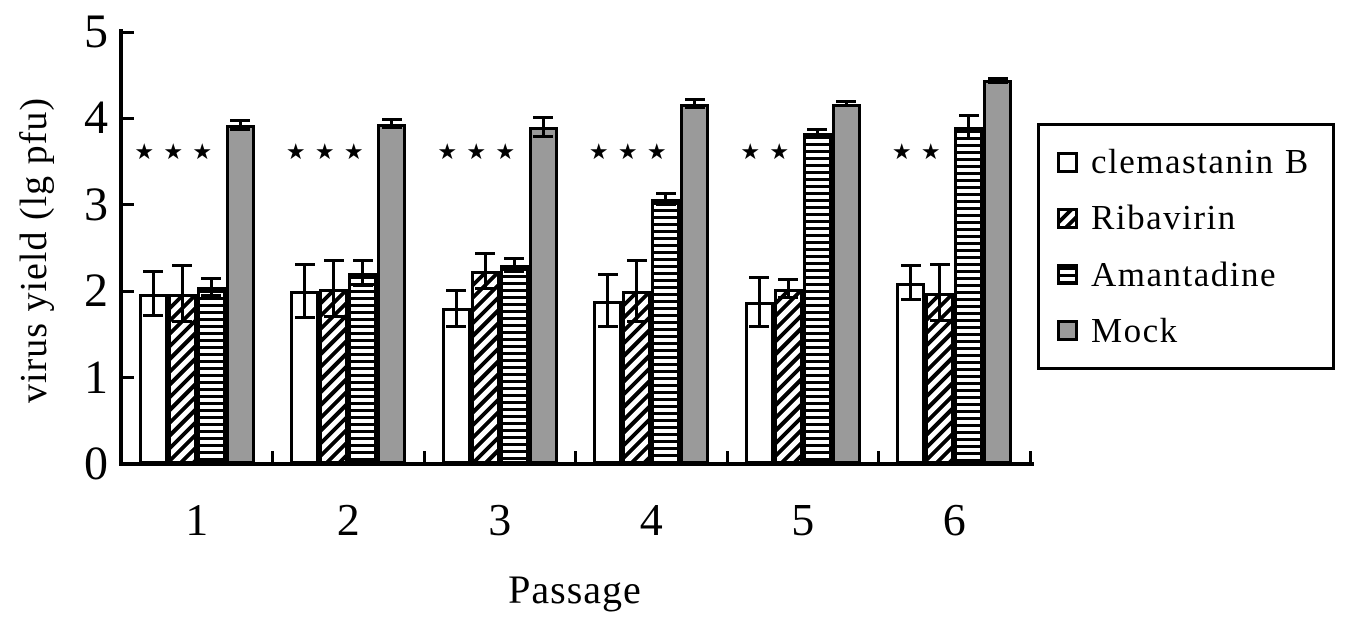 This screenshot has height=632, width=1356. What do you see at coordinates (543, 117) in the screenshot?
I see `error-bar-mock-passage-3-top-cap` at bounding box center [543, 117].